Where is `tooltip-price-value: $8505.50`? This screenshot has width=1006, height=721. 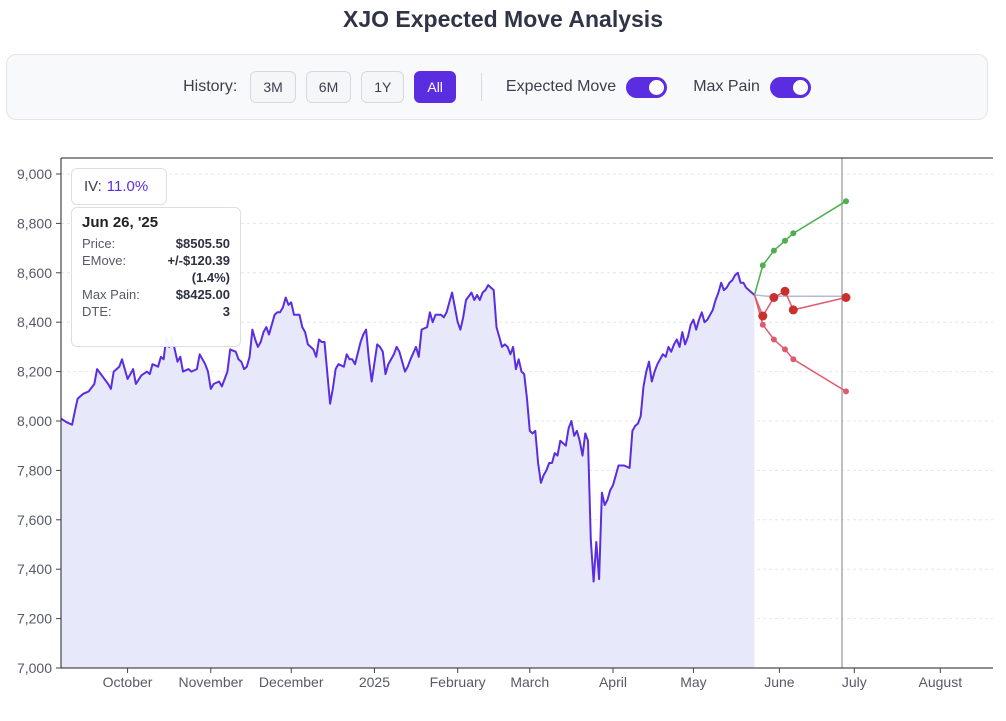 tooltip-price-value: $8505.50 is located at coordinates (202, 243).